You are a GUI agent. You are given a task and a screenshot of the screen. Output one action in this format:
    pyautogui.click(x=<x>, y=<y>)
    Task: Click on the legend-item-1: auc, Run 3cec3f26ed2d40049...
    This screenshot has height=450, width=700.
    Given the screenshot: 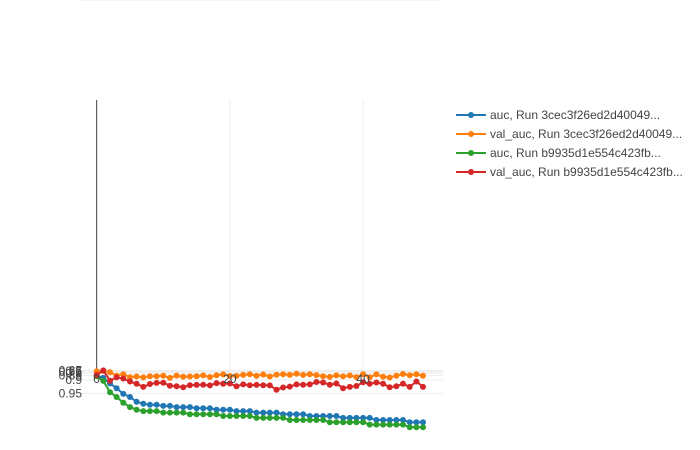 What is the action you would take?
    pyautogui.click(x=558, y=115)
    